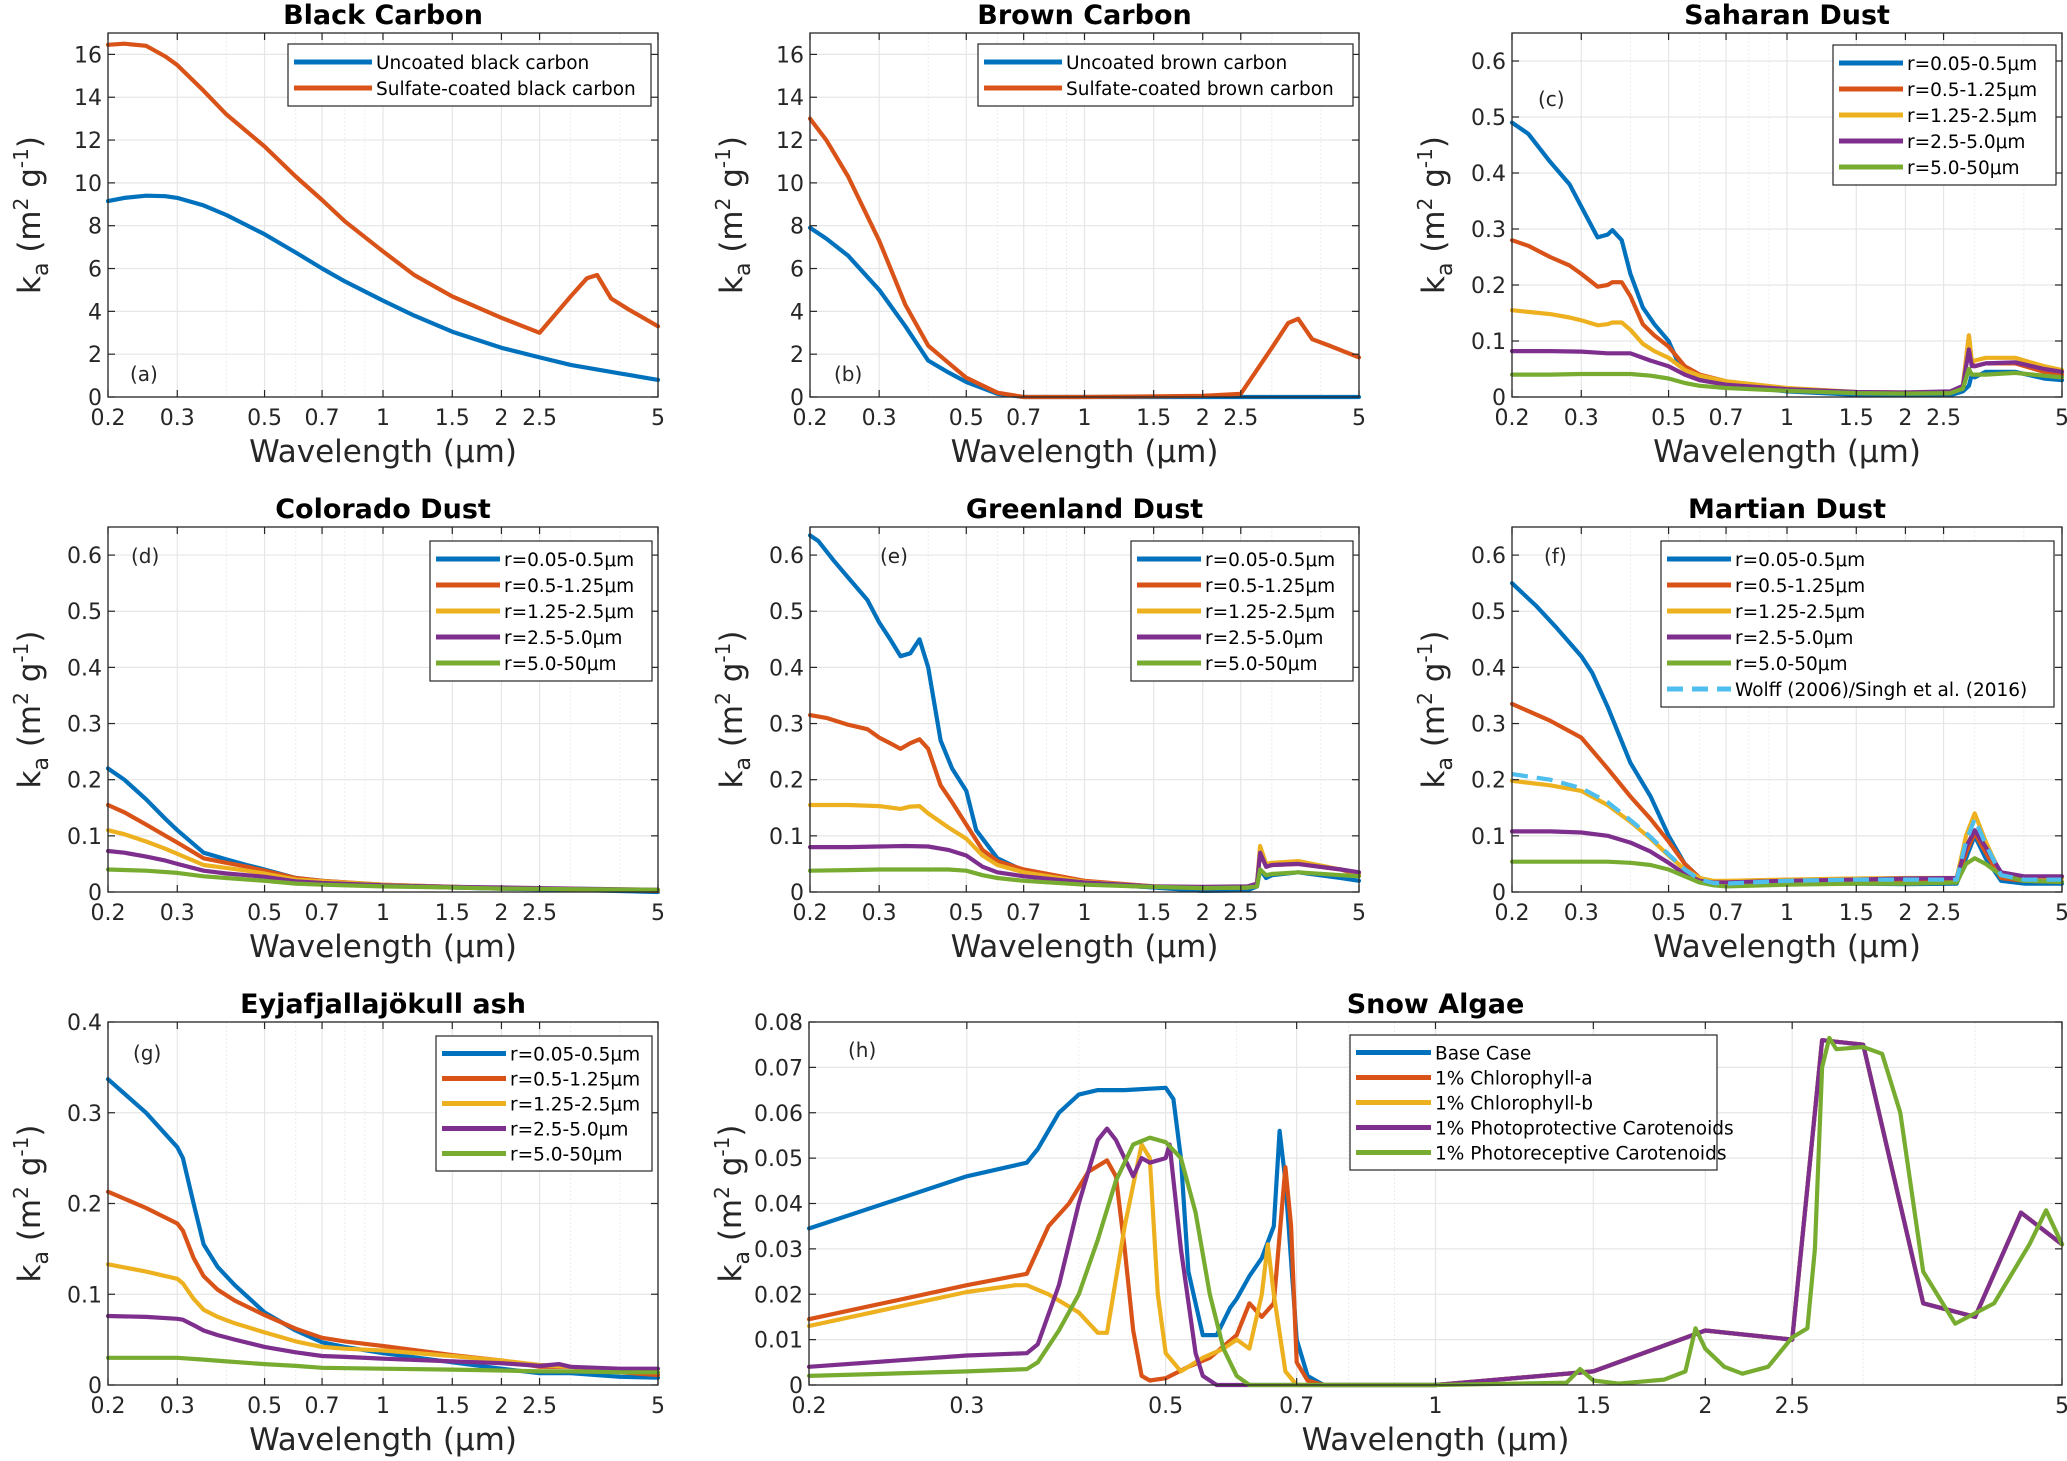 The image size is (2067, 1461). What do you see at coordinates (1483, 1054) in the screenshot?
I see `legend-item-label: Base Case` at bounding box center [1483, 1054].